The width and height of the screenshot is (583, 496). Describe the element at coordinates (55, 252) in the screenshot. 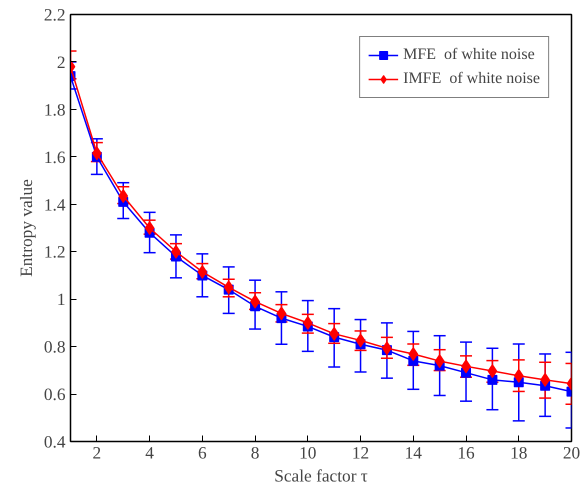

I see `y-tick-label: 1.2` at that location.